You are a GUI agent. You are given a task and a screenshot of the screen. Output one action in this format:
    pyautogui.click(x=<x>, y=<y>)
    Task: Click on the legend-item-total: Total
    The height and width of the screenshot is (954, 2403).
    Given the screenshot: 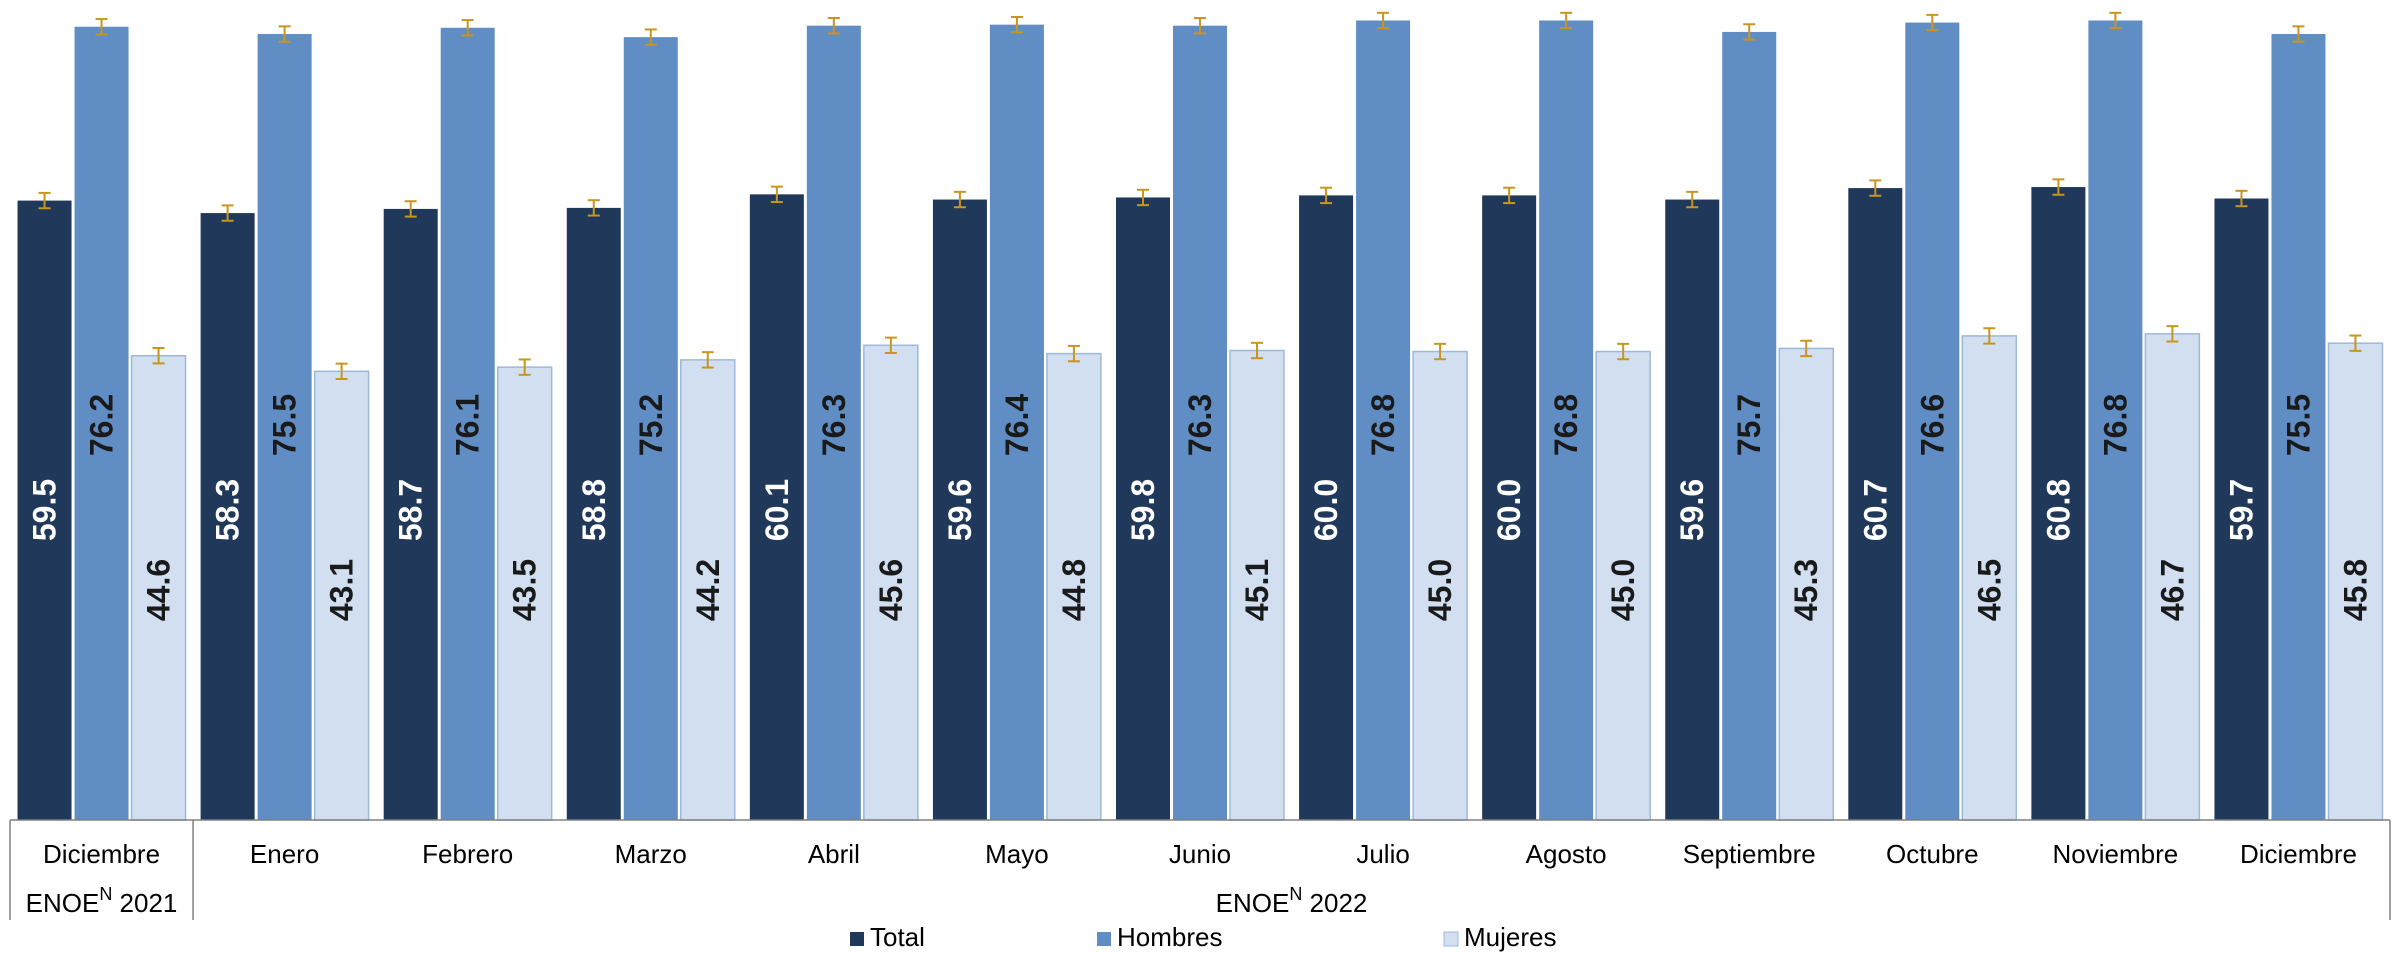 What is the action you would take?
    pyautogui.click(x=887, y=937)
    